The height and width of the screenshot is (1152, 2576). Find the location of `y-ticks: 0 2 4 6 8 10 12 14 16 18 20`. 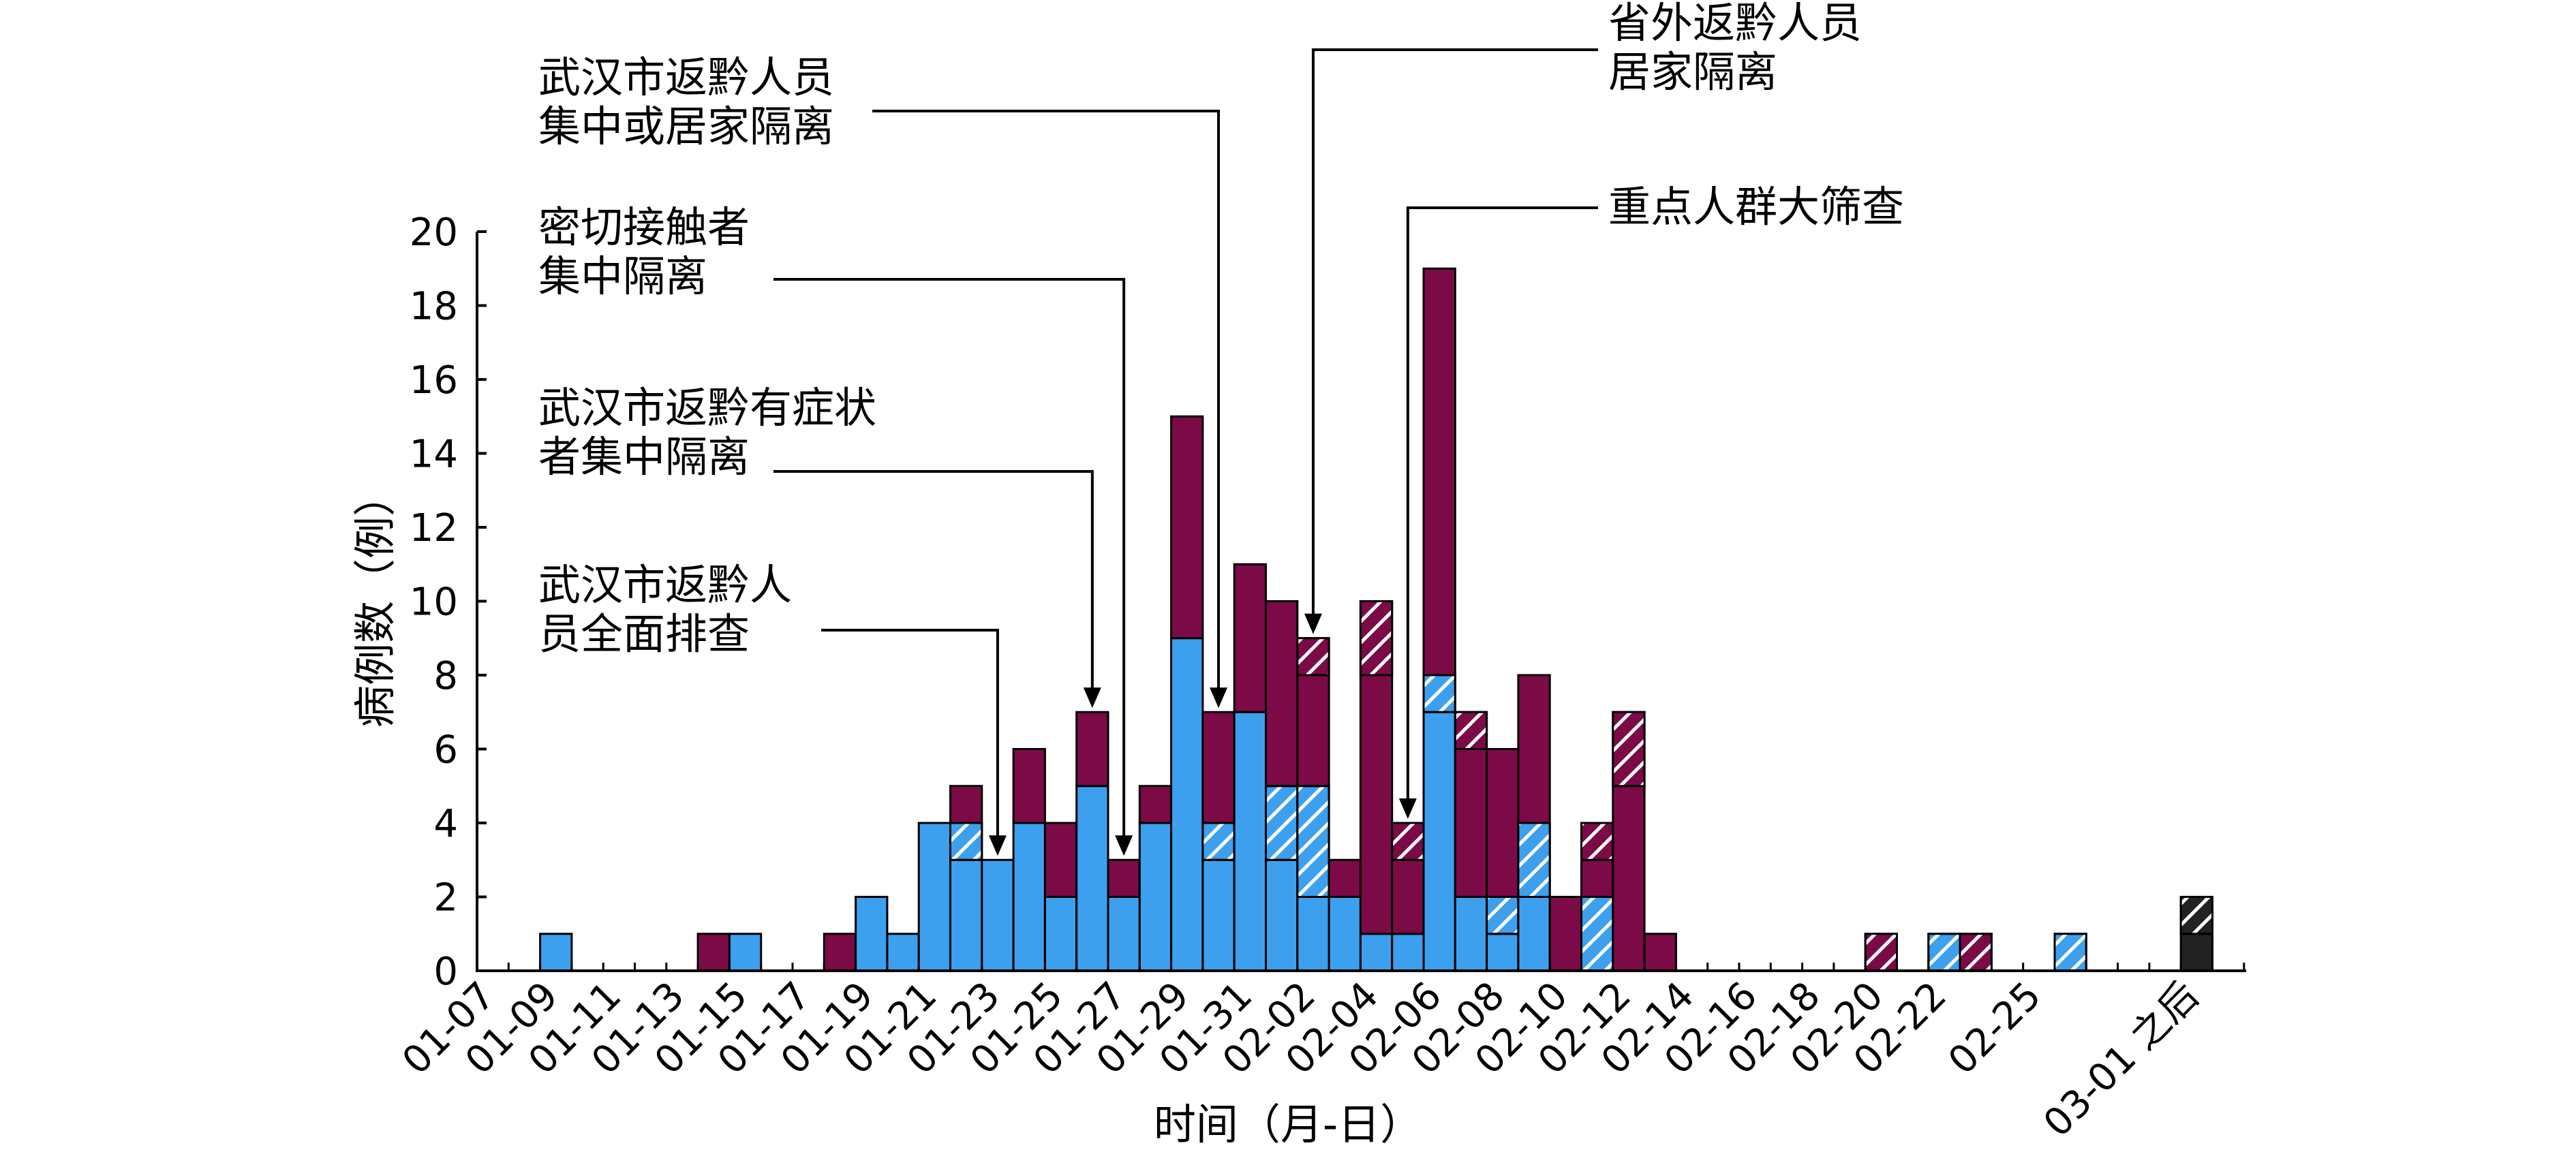

y-ticks: 0 2 4 6 8 10 12 14 16 18 20 is located at coordinates (448, 602).